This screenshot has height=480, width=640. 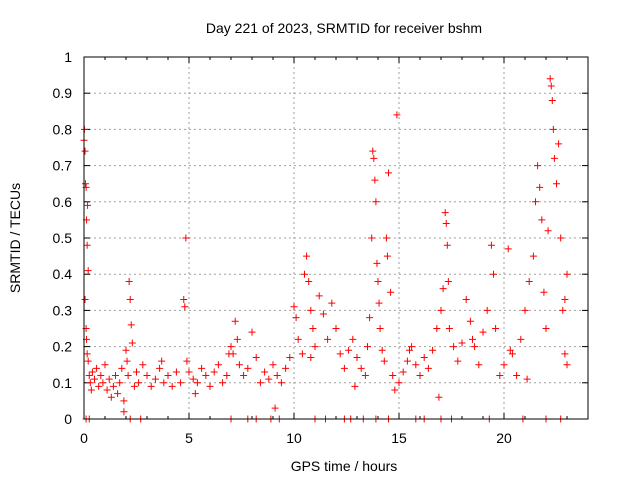 I want to click on y-tick-label: 0.3, so click(x=63, y=310).